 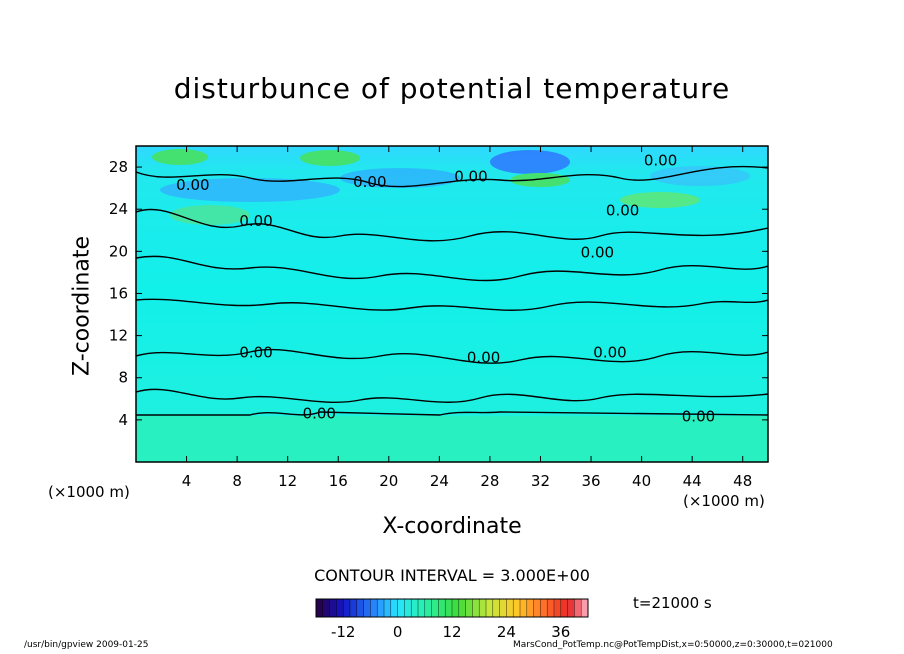 I want to click on time-label: t=21000 s, so click(x=672, y=603).